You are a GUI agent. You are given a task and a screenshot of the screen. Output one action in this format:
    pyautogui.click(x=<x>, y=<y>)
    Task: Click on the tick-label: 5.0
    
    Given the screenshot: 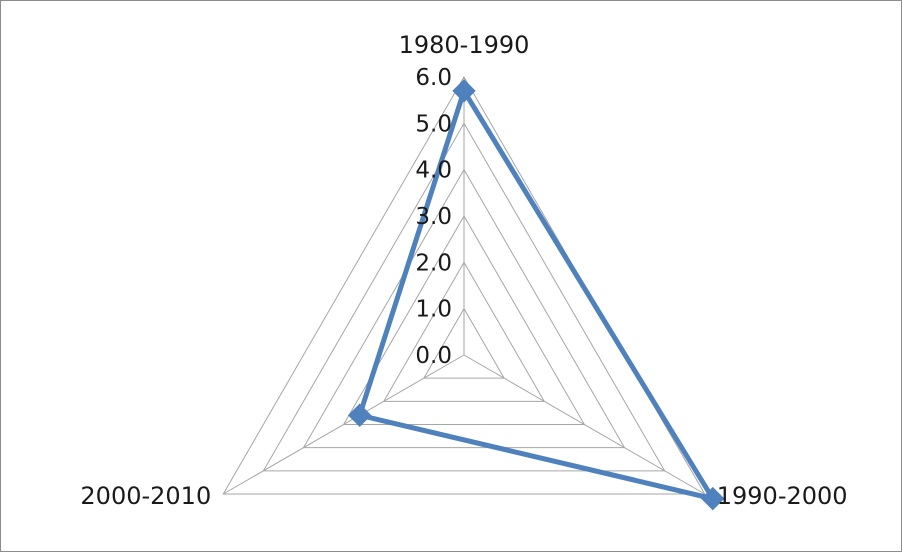 What is the action you would take?
    pyautogui.click(x=433, y=124)
    